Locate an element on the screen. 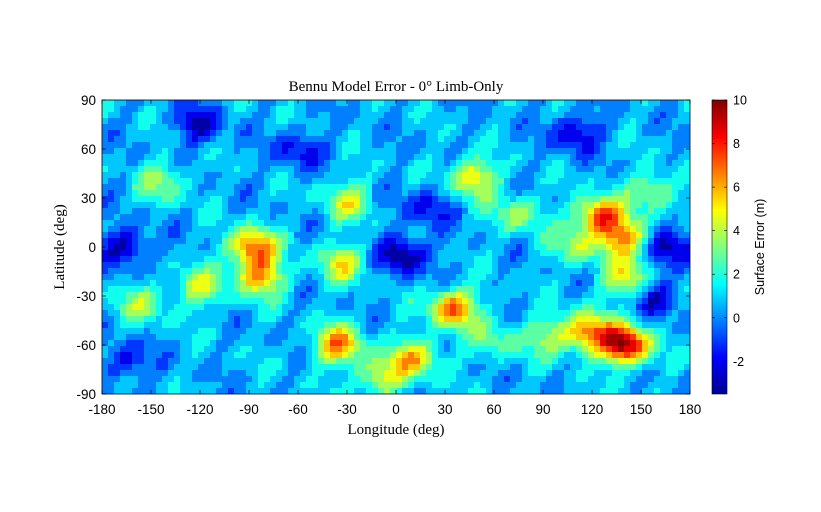 The height and width of the screenshot is (512, 821). y-tick-label: 0 is located at coordinates (92, 247).